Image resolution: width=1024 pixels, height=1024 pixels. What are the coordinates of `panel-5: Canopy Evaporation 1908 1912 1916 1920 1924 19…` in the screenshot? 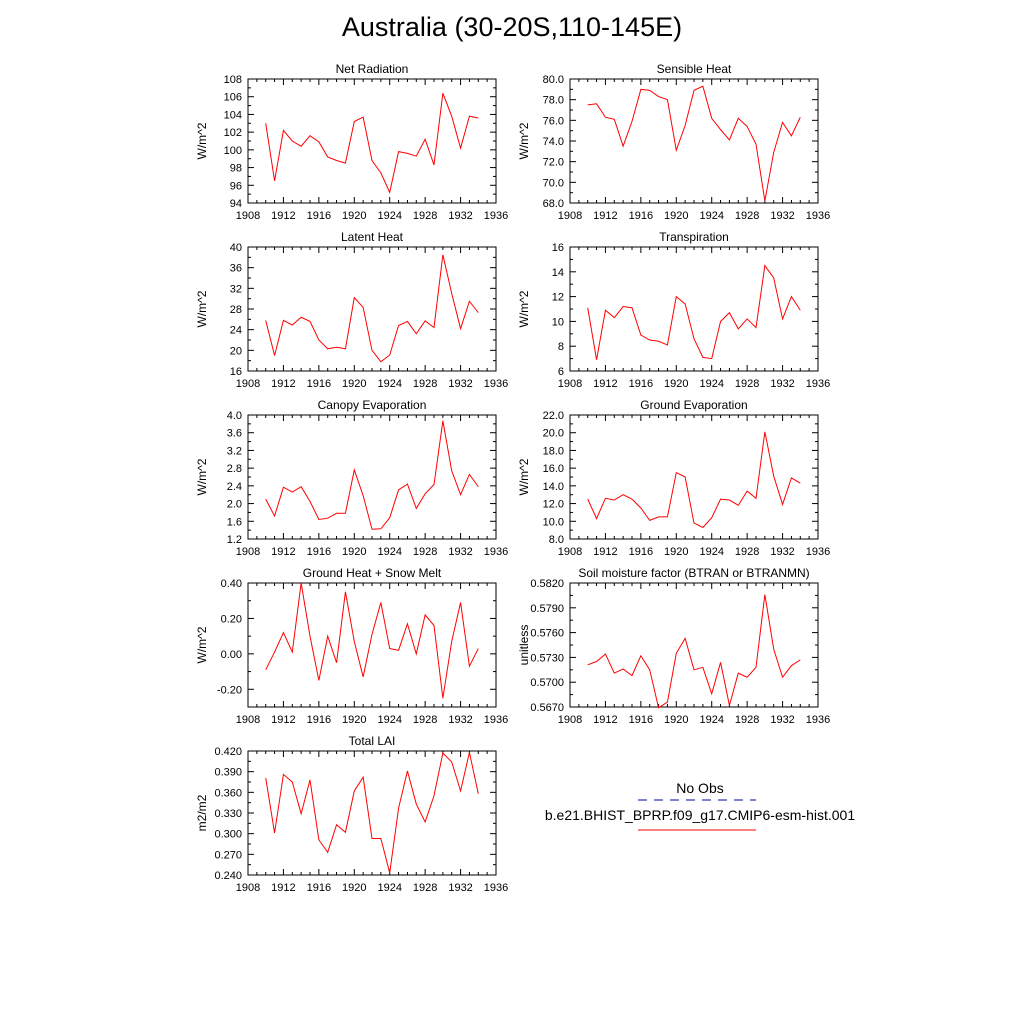 It's located at (351, 478).